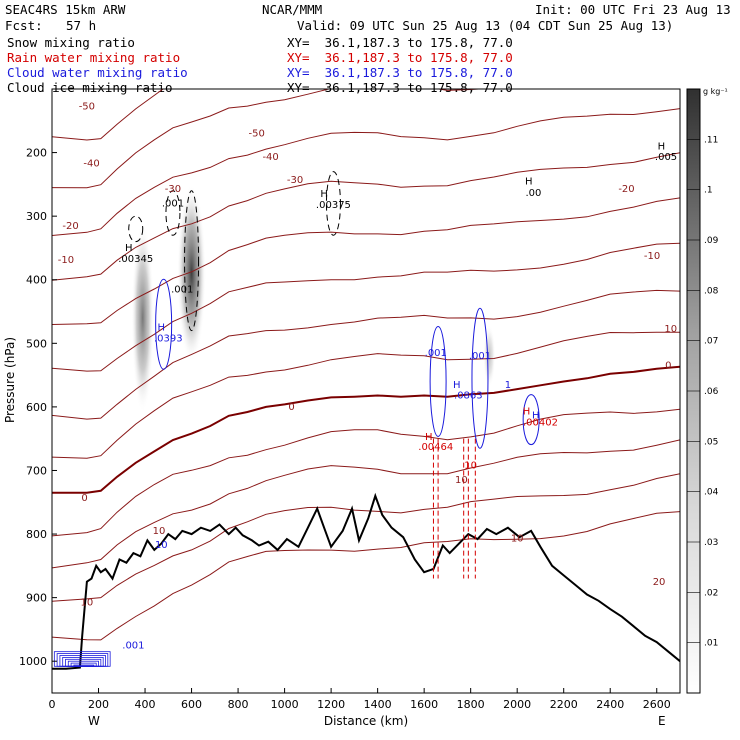 This screenshot has height=740, width=740. I want to click on colorbar-label-8: .09, so click(711, 241).